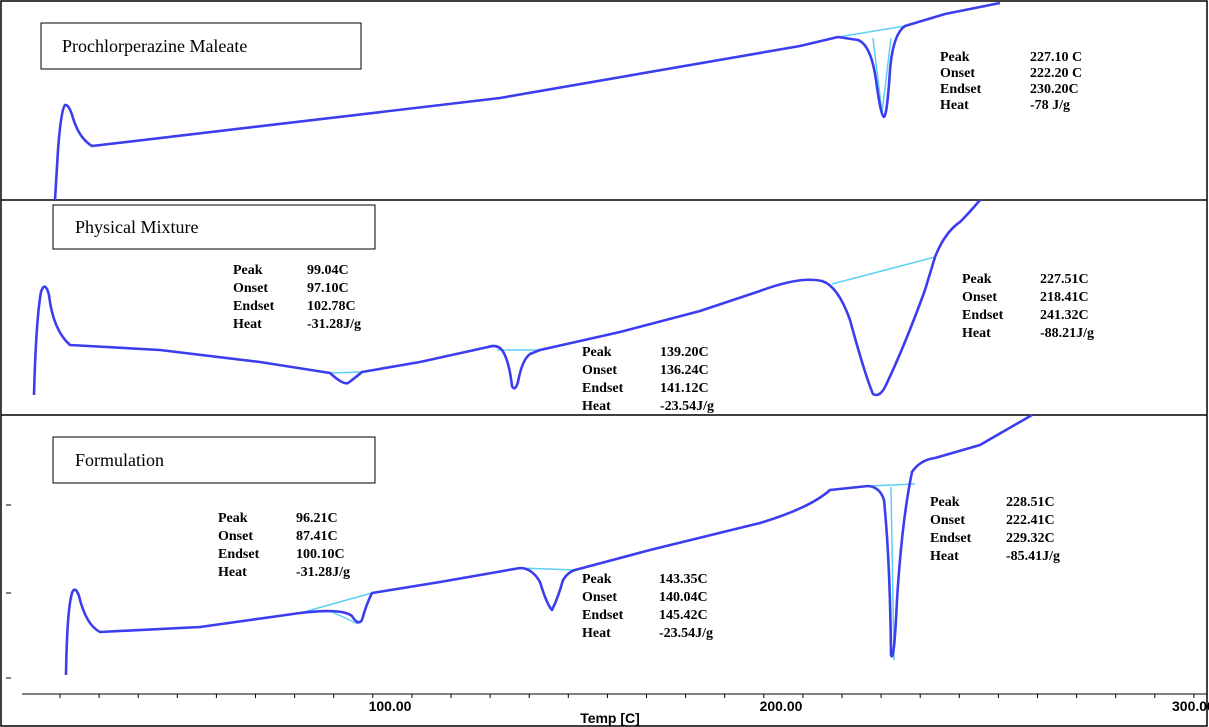  What do you see at coordinates (1050, 105) in the screenshot?
I see `annotation-value-heat: -78 J/g` at bounding box center [1050, 105].